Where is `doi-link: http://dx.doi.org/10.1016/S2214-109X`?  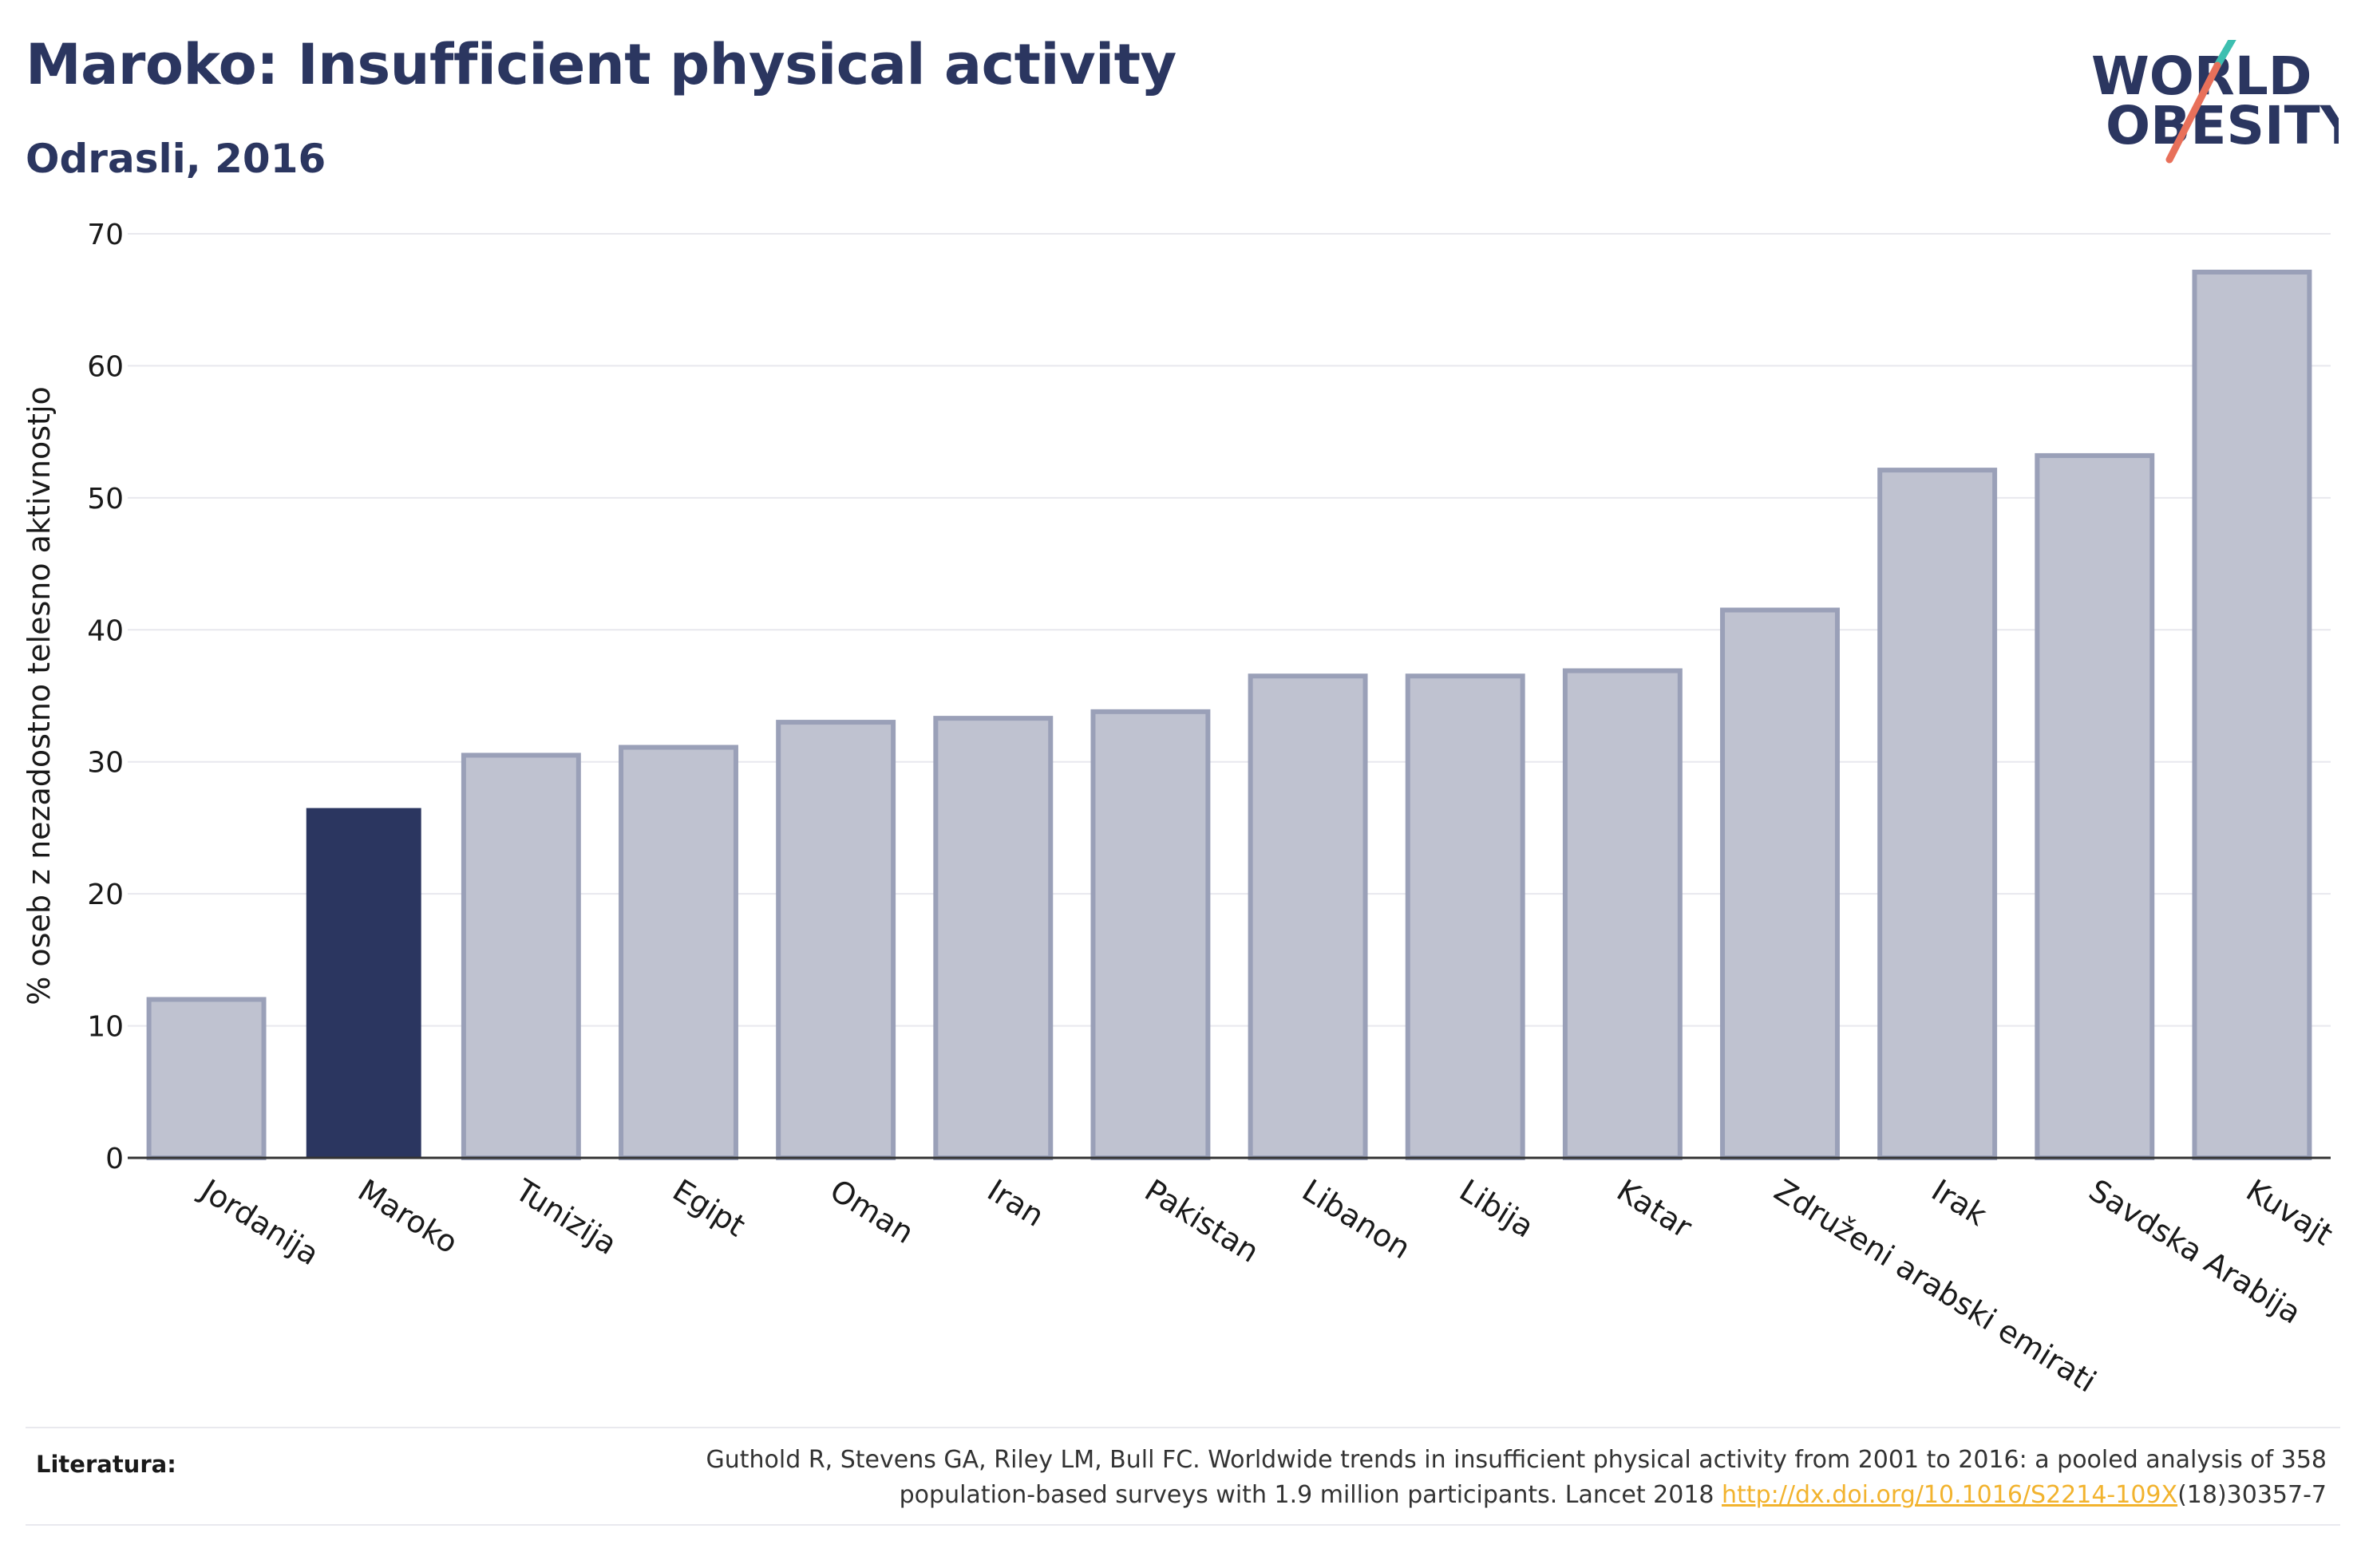
doi-link: http://dx.doi.org/10.1016/S2214-109X is located at coordinates (1950, 1495).